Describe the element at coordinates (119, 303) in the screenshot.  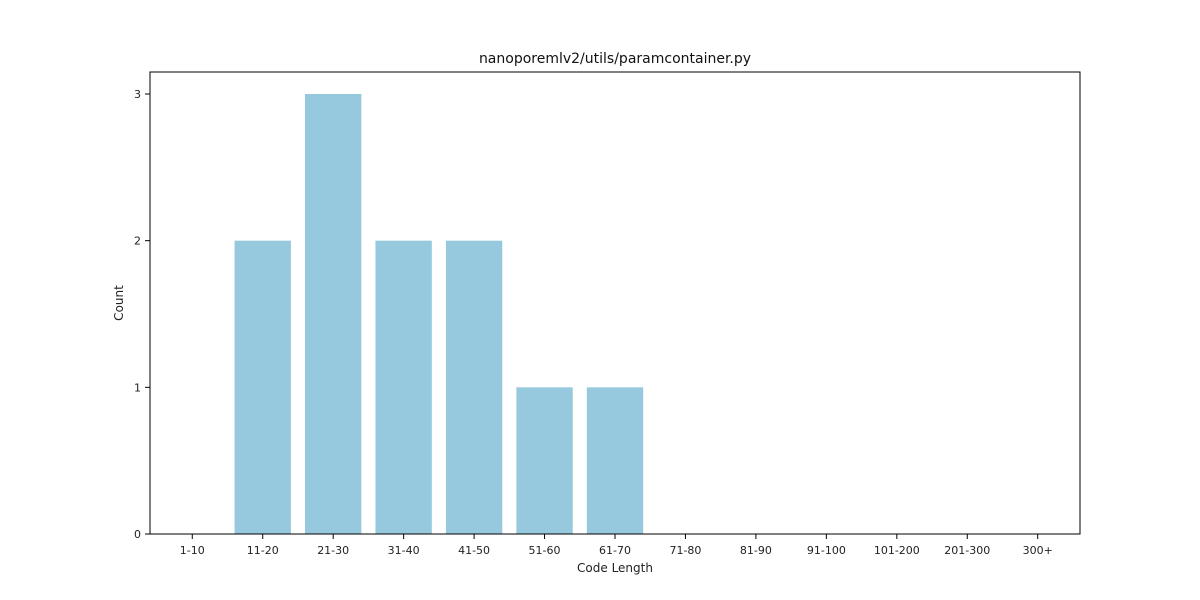
I see `y-axis-label: Count` at that location.